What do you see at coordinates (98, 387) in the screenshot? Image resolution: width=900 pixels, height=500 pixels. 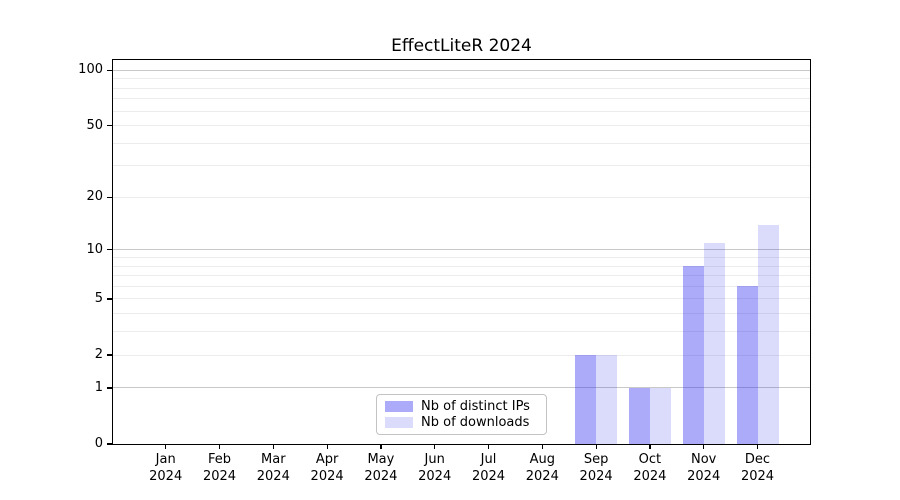 I see `y-tick-label-1: 1` at bounding box center [98, 387].